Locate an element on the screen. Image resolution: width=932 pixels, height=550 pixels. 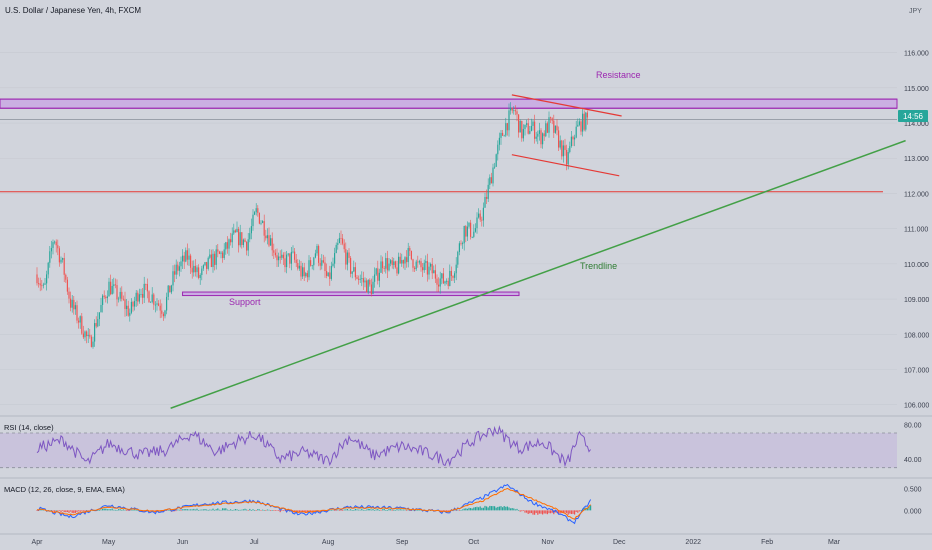
channel-upper-line is located at coordinates (566, 105).